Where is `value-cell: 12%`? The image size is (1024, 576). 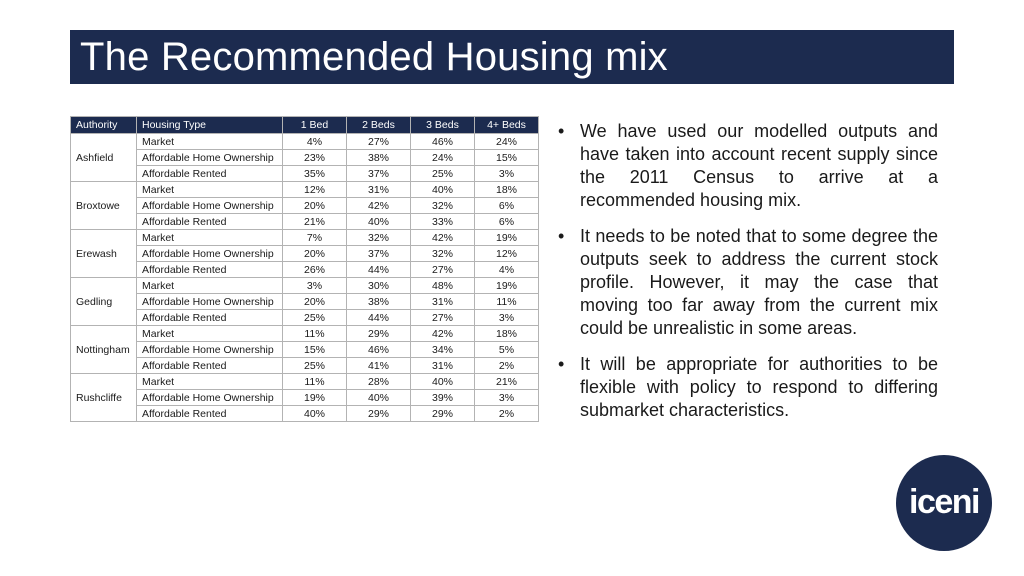
value-cell: 12% is located at coordinates (506, 253).